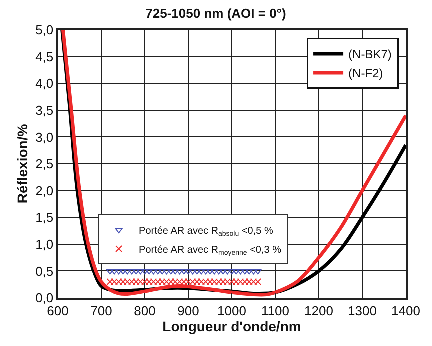  Describe the element at coordinates (232, 310) in the screenshot. I see `x-tick-label: 1000` at that location.